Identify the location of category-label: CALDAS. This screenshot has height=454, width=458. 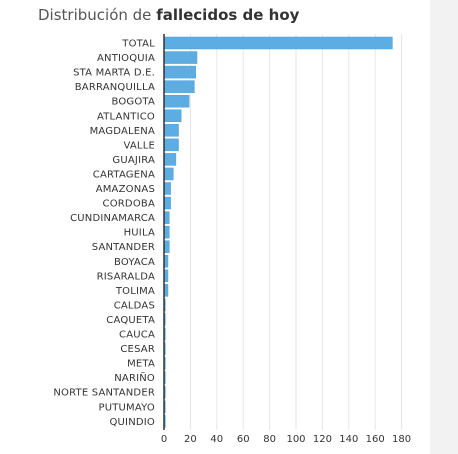
(134, 305).